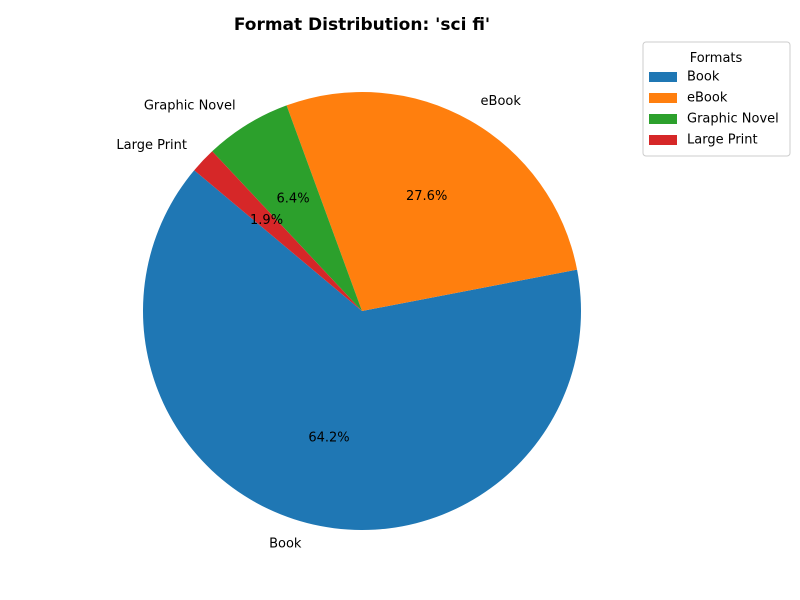  Describe the element at coordinates (663, 119) in the screenshot. I see `legend-swatch-graphic-novel` at that location.